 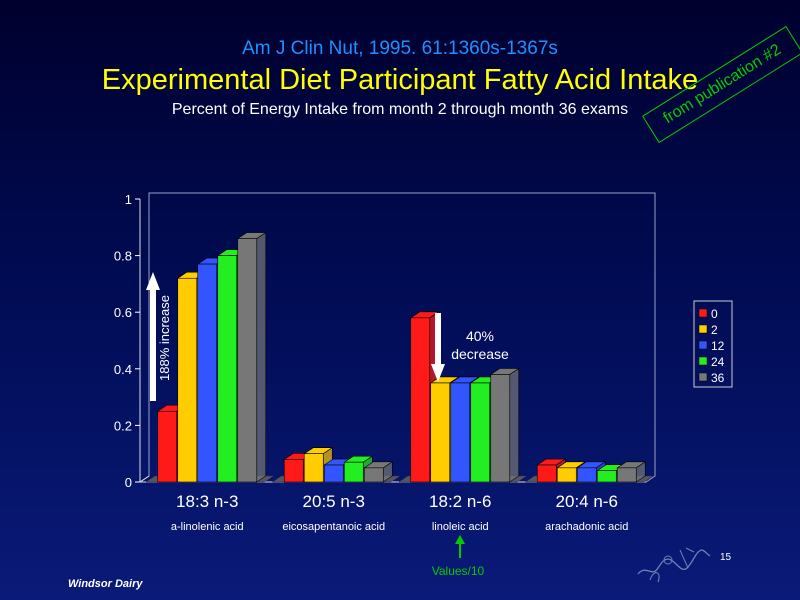 I want to click on legend-label: 36, so click(x=718, y=378).